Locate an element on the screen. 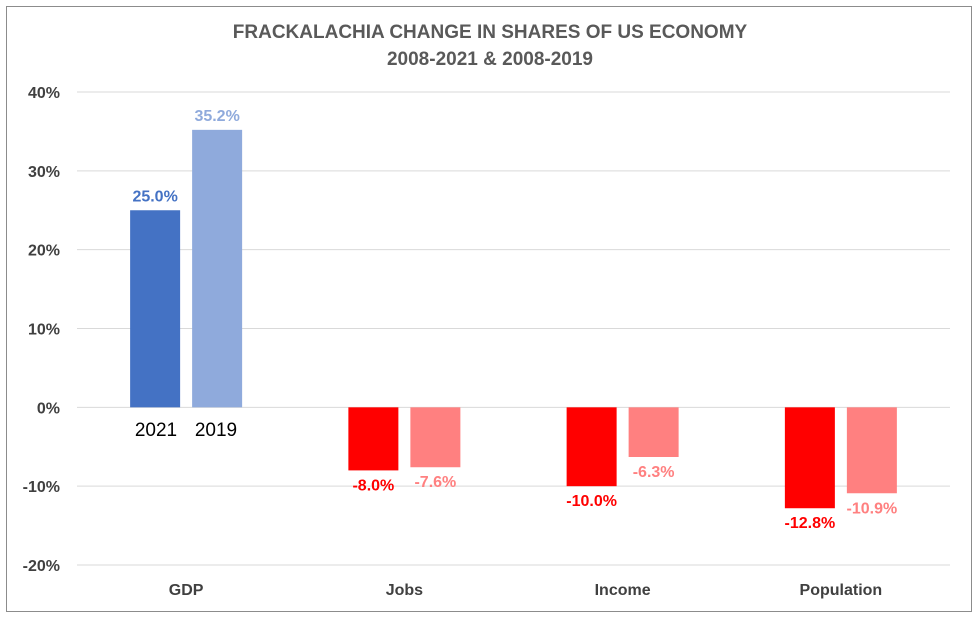  data-label: -8.0% is located at coordinates (373, 485).